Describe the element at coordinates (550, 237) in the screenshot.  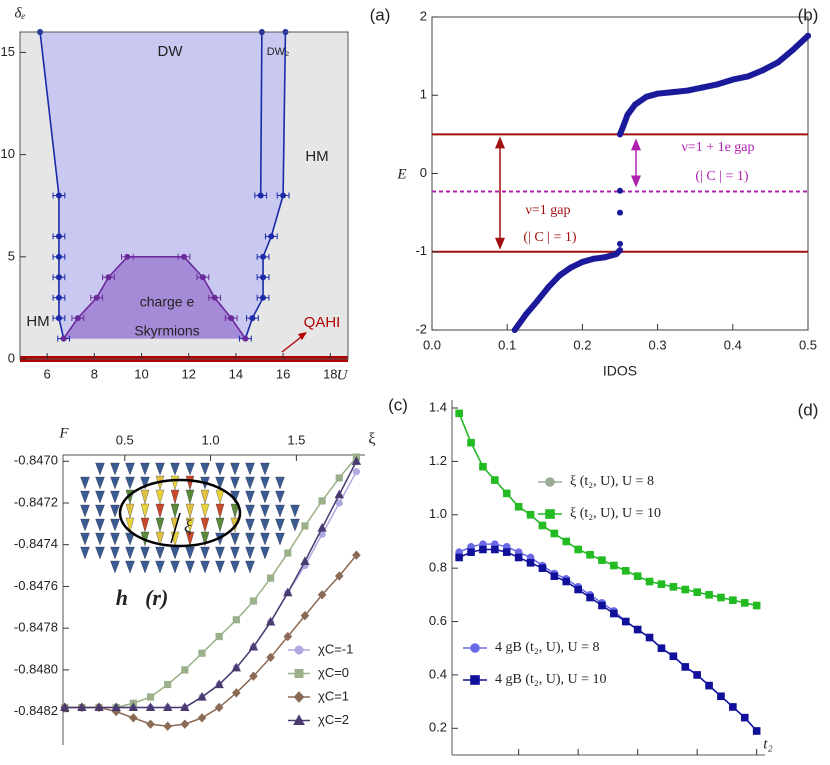
I see `annotation: (| C | = 1)` at that location.